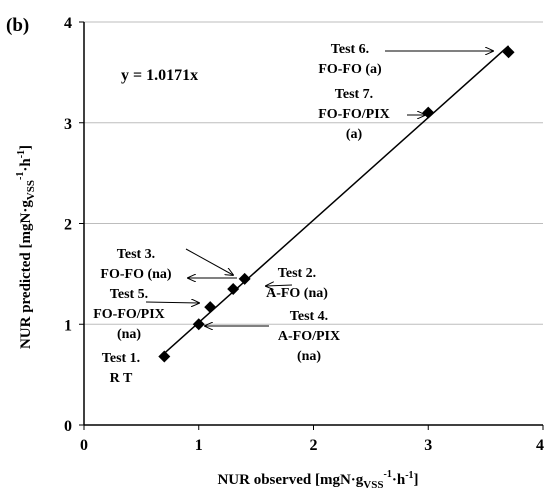 This screenshot has width=545, height=495. What do you see at coordinates (428, 445) in the screenshot?
I see `x-tick-label: 3` at bounding box center [428, 445].